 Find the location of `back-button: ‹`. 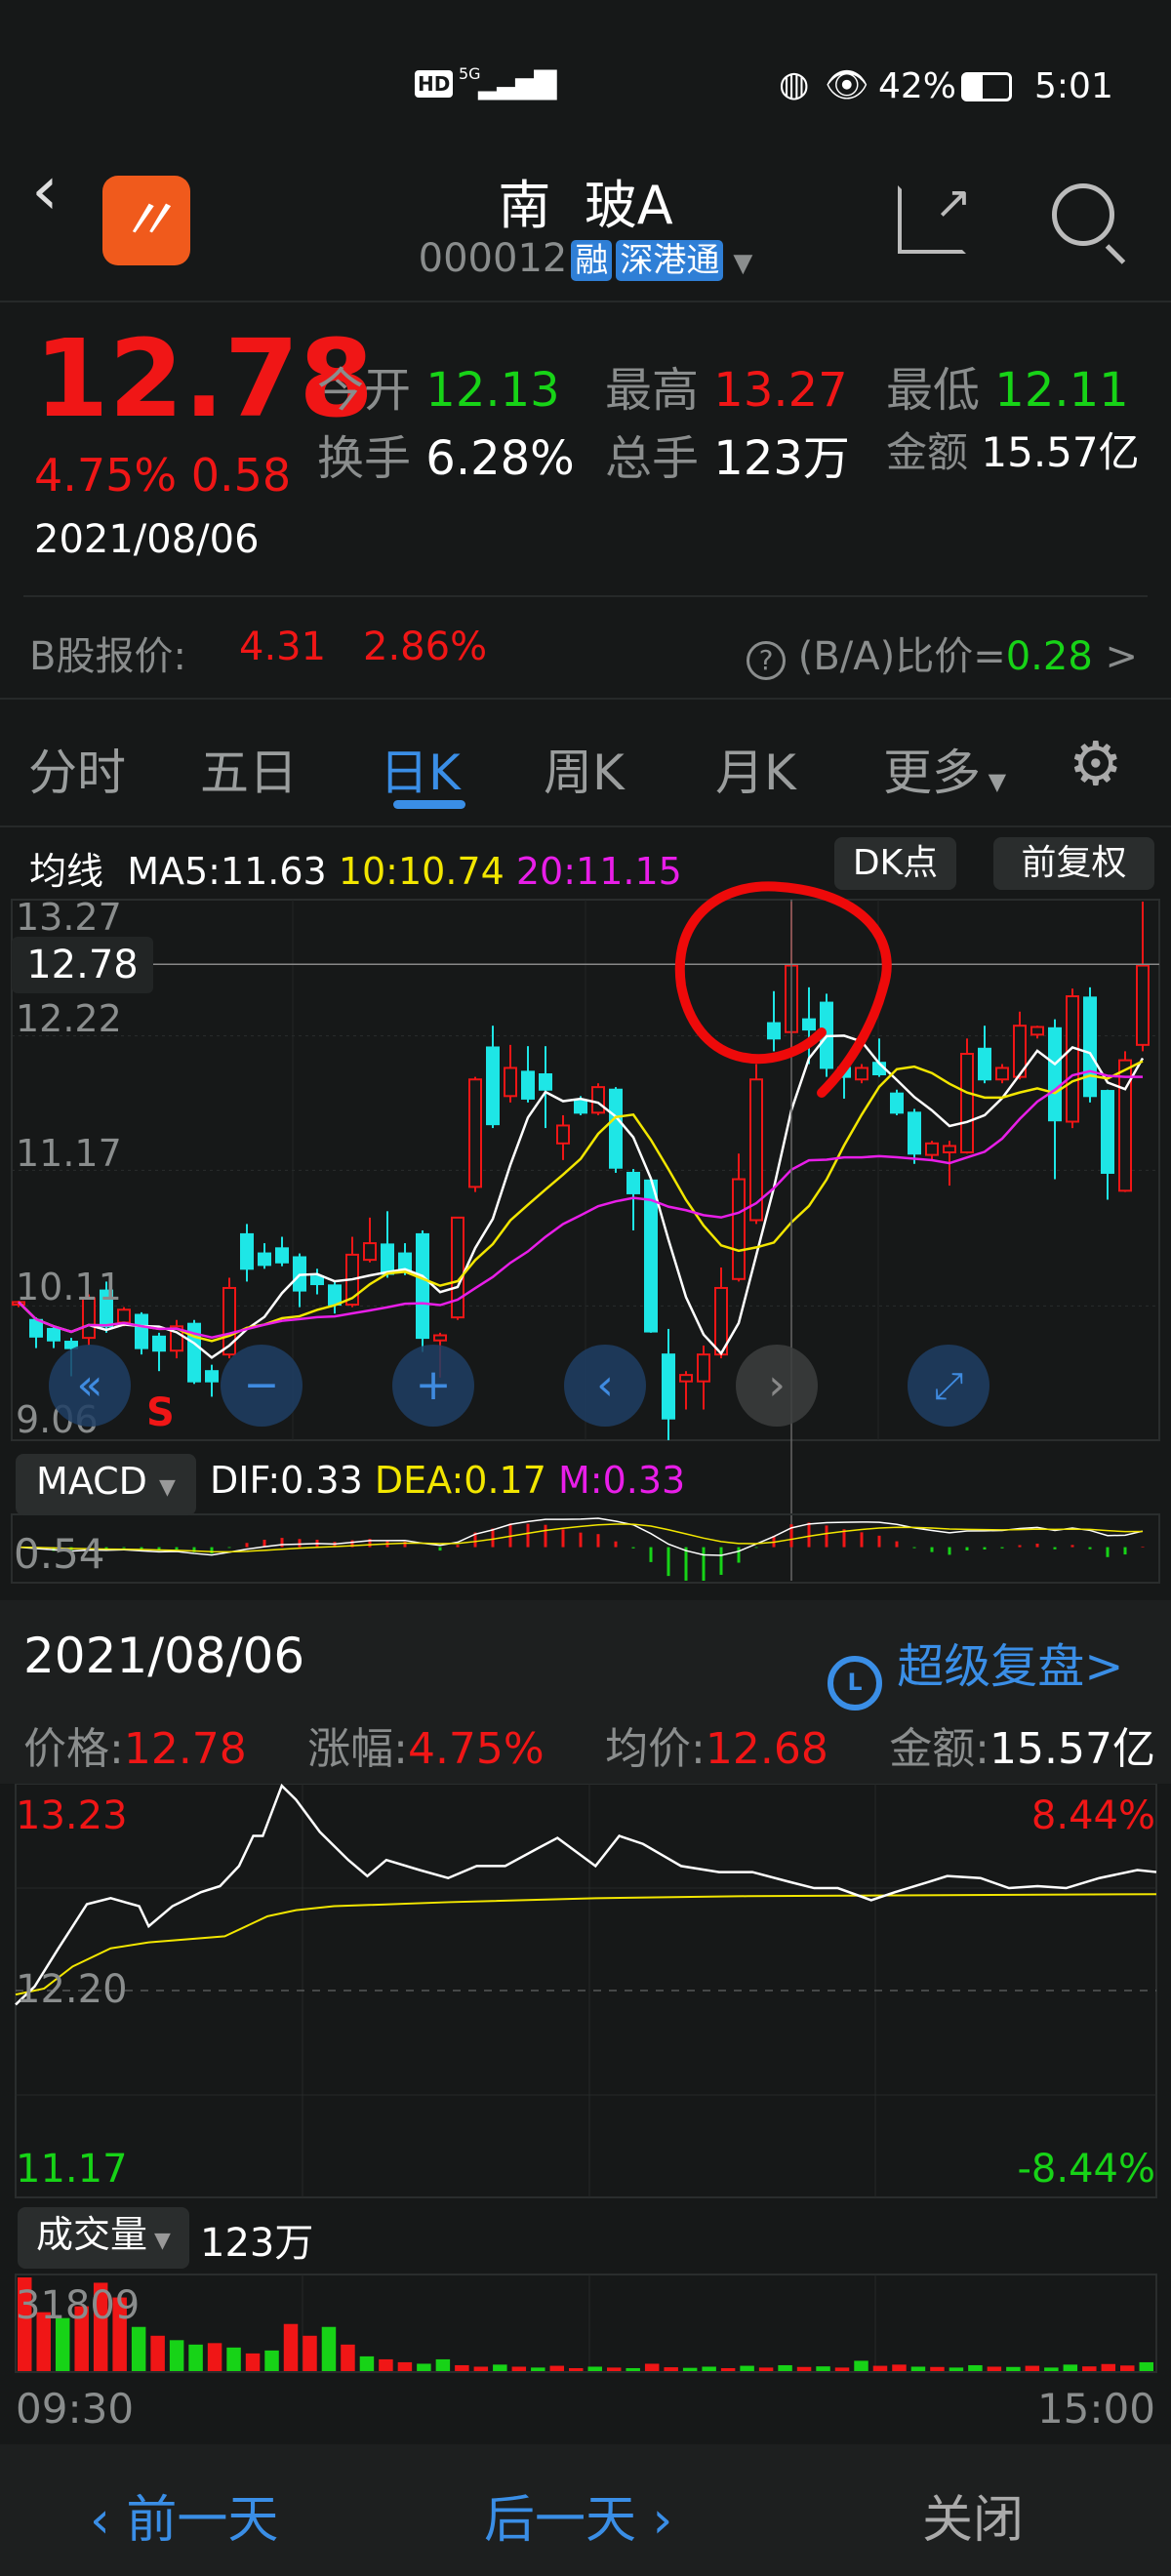

back-button: ‹ is located at coordinates (45, 190).